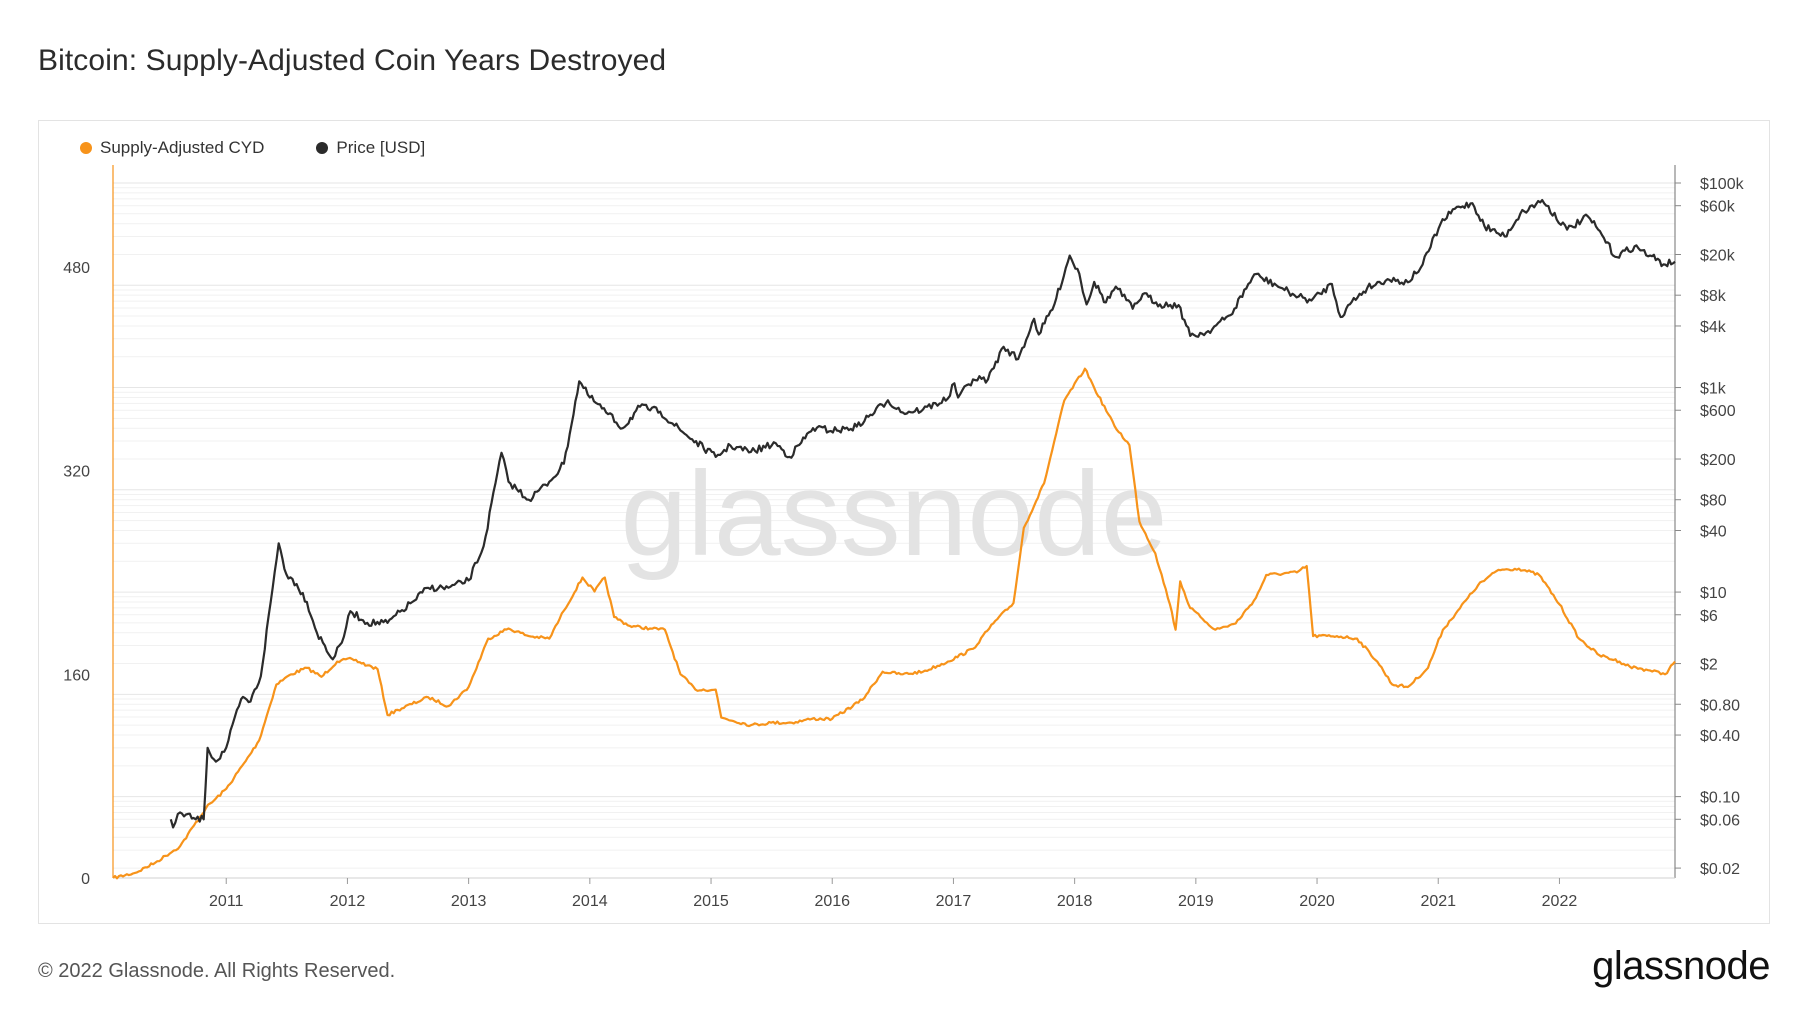 Image resolution: width=1800 pixels, height=1013 pixels. I want to click on x-tick-label: 2013, so click(469, 901).